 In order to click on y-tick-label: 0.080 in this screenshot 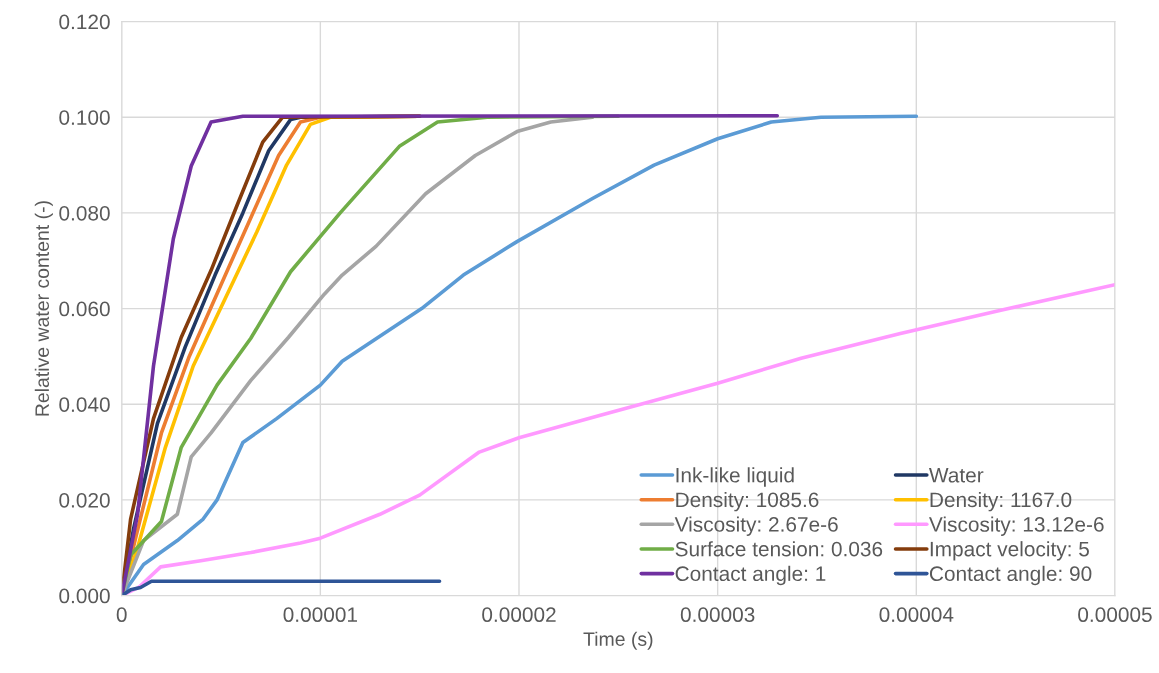, I will do `click(84, 213)`.